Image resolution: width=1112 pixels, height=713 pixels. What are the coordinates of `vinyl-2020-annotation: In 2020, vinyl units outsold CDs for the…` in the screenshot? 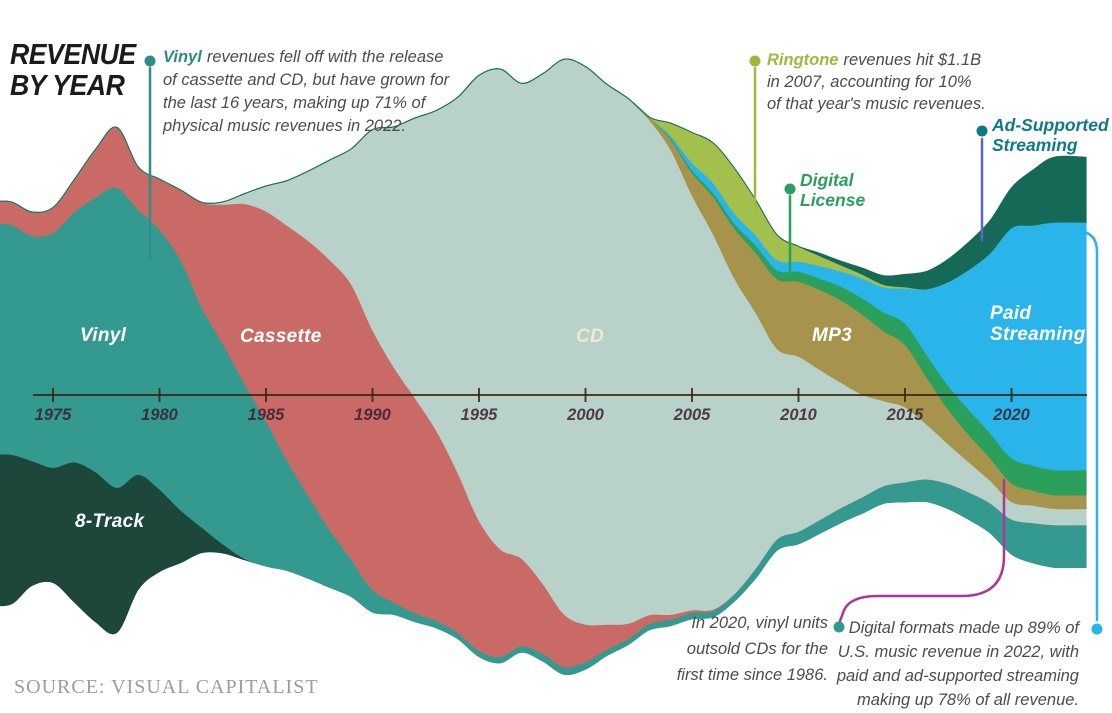 It's located at (752, 649).